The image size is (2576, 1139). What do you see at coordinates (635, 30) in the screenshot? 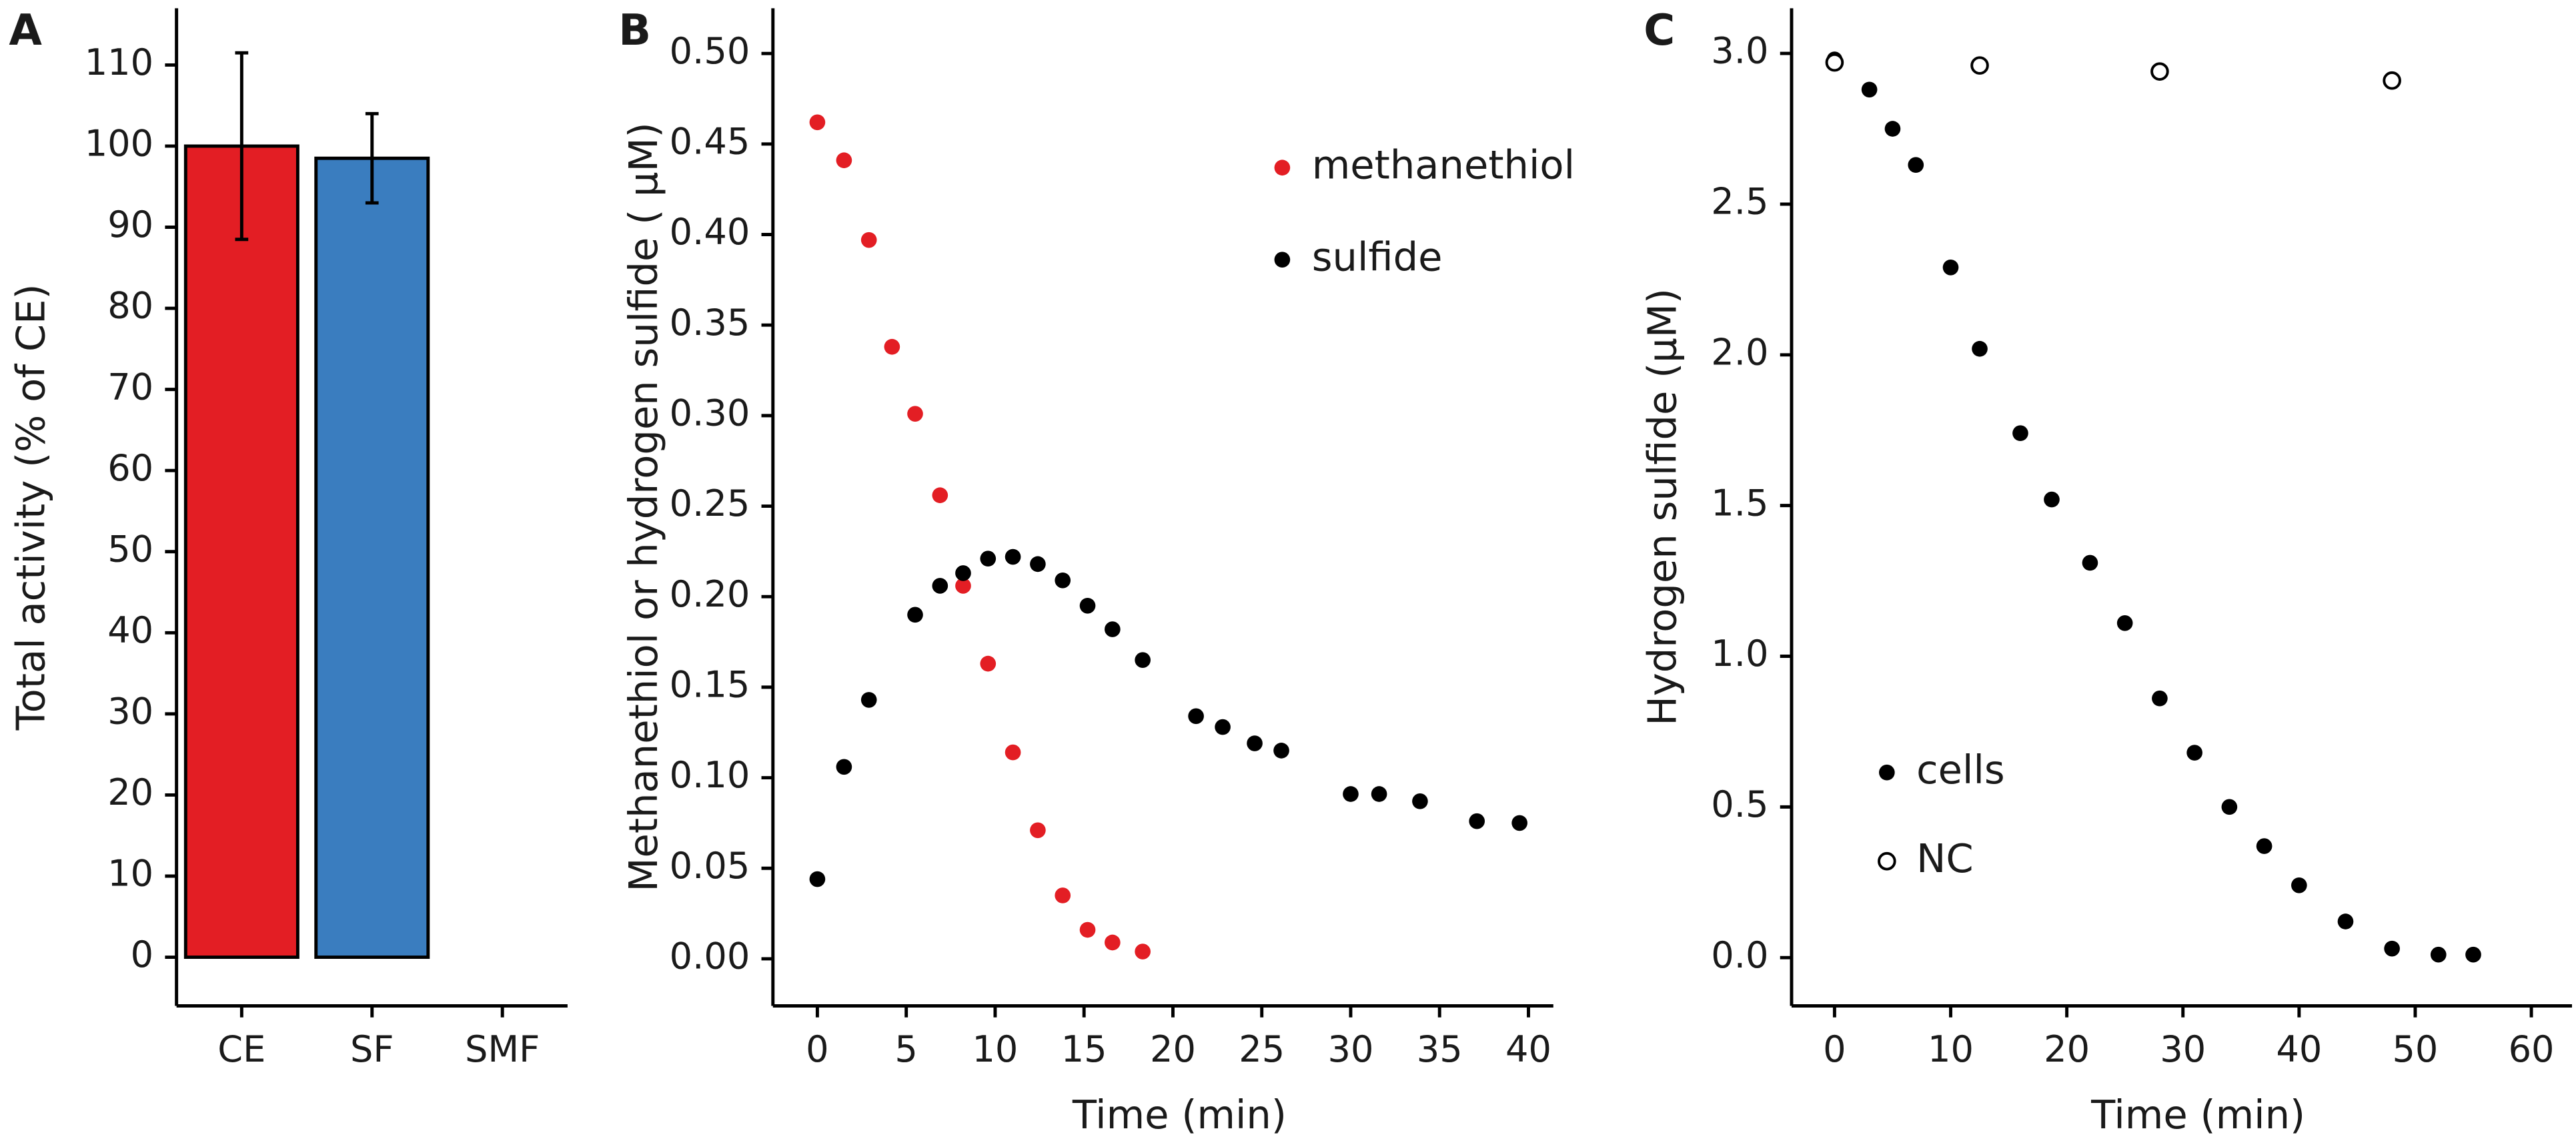
I see `panel-label: B` at bounding box center [635, 30].